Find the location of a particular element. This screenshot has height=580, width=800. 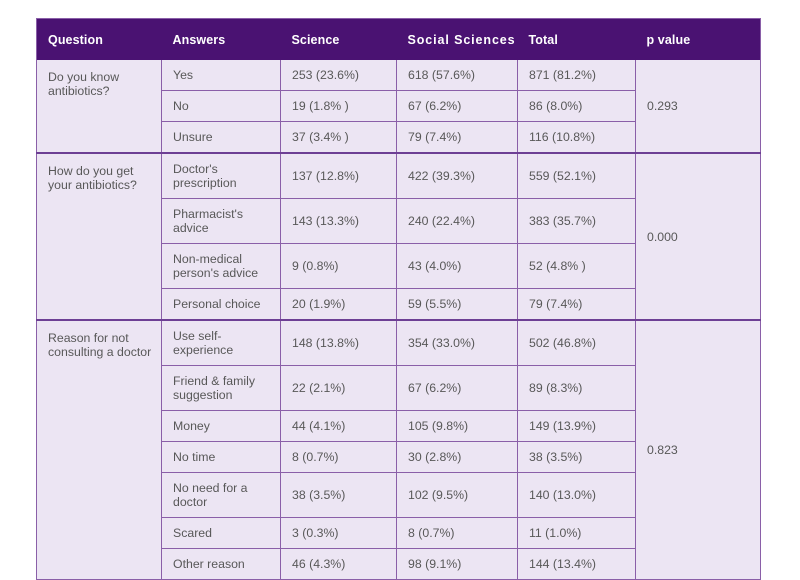

answer-cell: No is located at coordinates (221, 106).